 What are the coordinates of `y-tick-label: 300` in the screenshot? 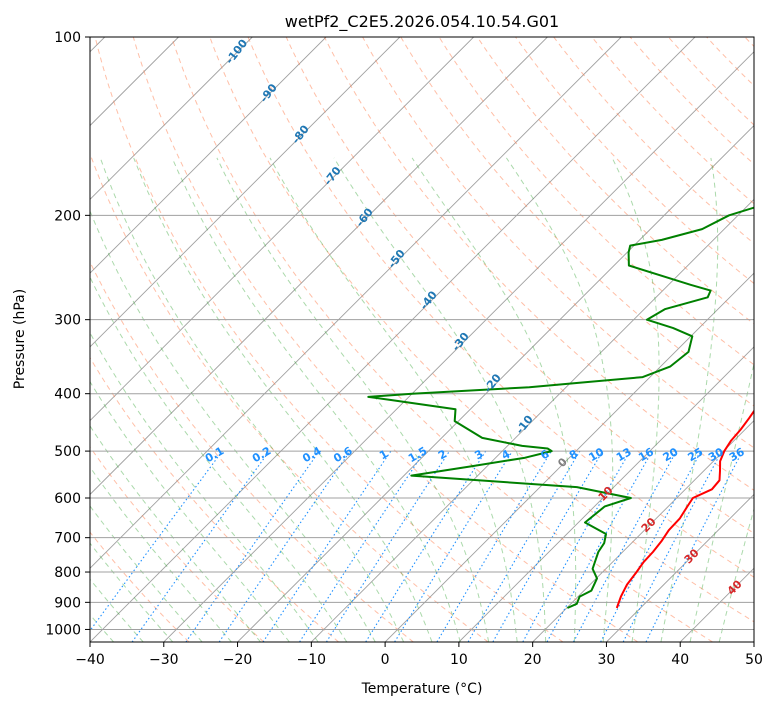 It's located at (67, 321).